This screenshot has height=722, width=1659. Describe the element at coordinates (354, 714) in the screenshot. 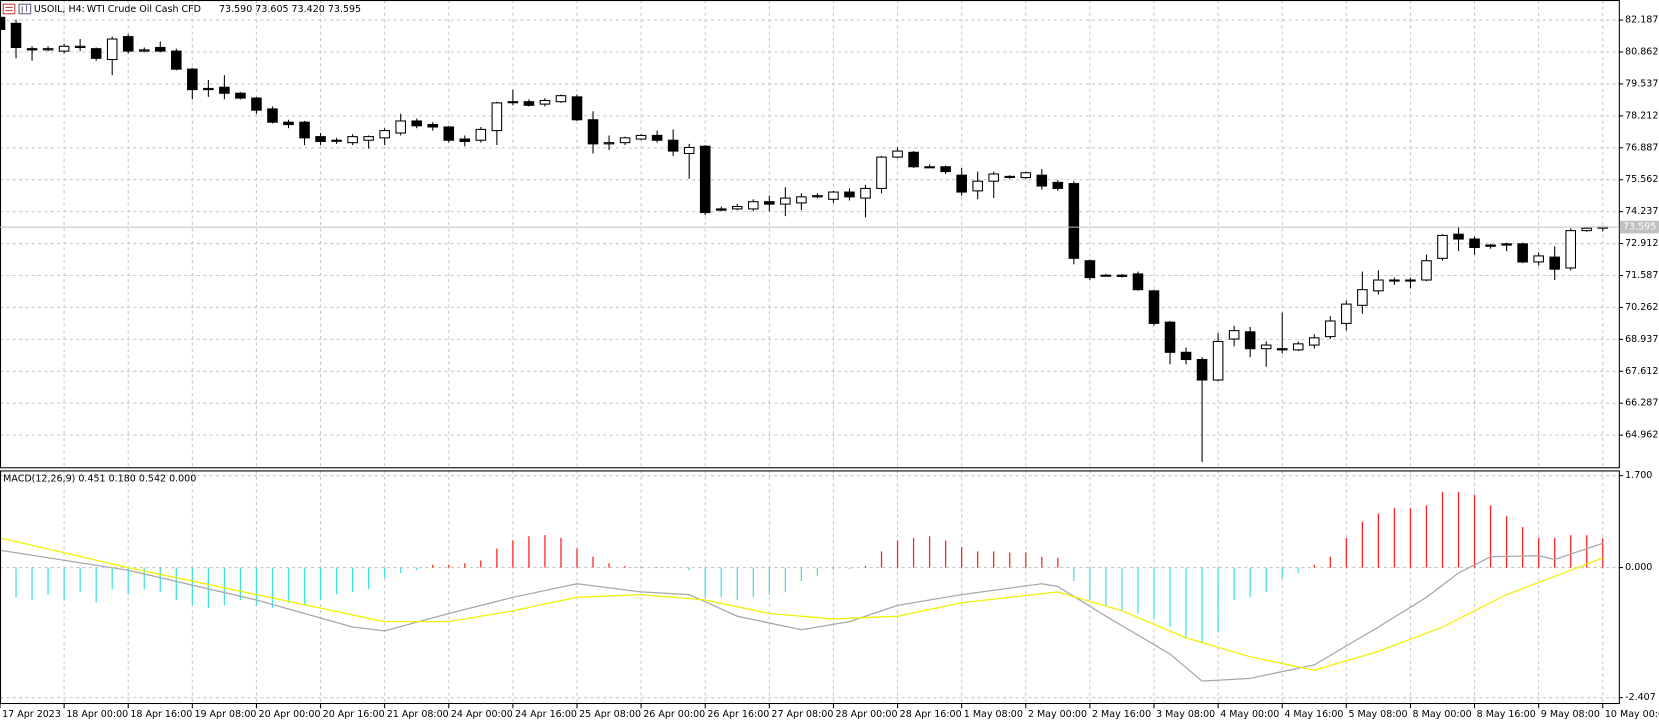

I see `x-tick-label: 20 Apr 16:00` at that location.